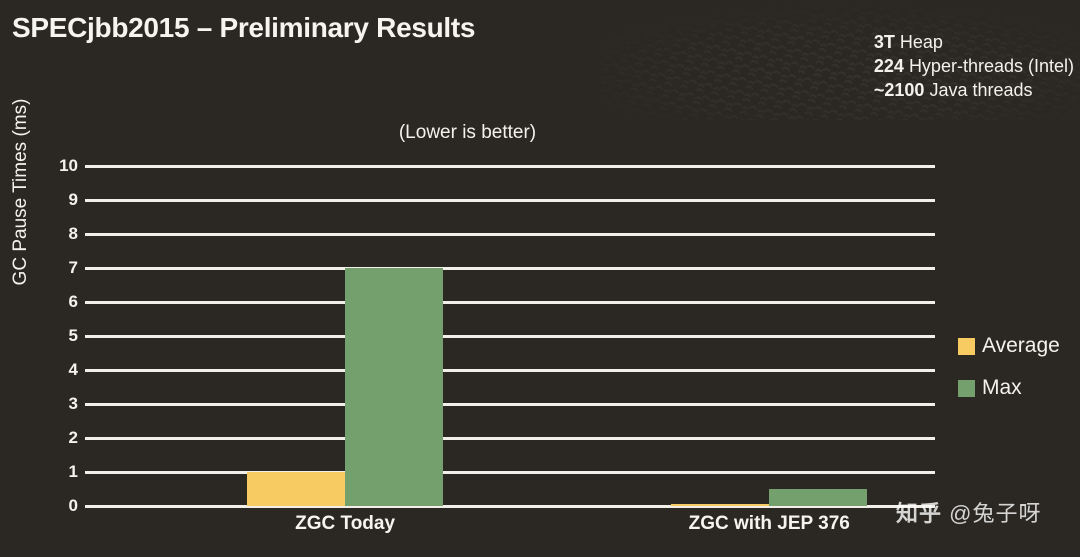 The width and height of the screenshot is (1080, 557). I want to click on x-axis-label: ZGC with JEP 376, so click(769, 523).